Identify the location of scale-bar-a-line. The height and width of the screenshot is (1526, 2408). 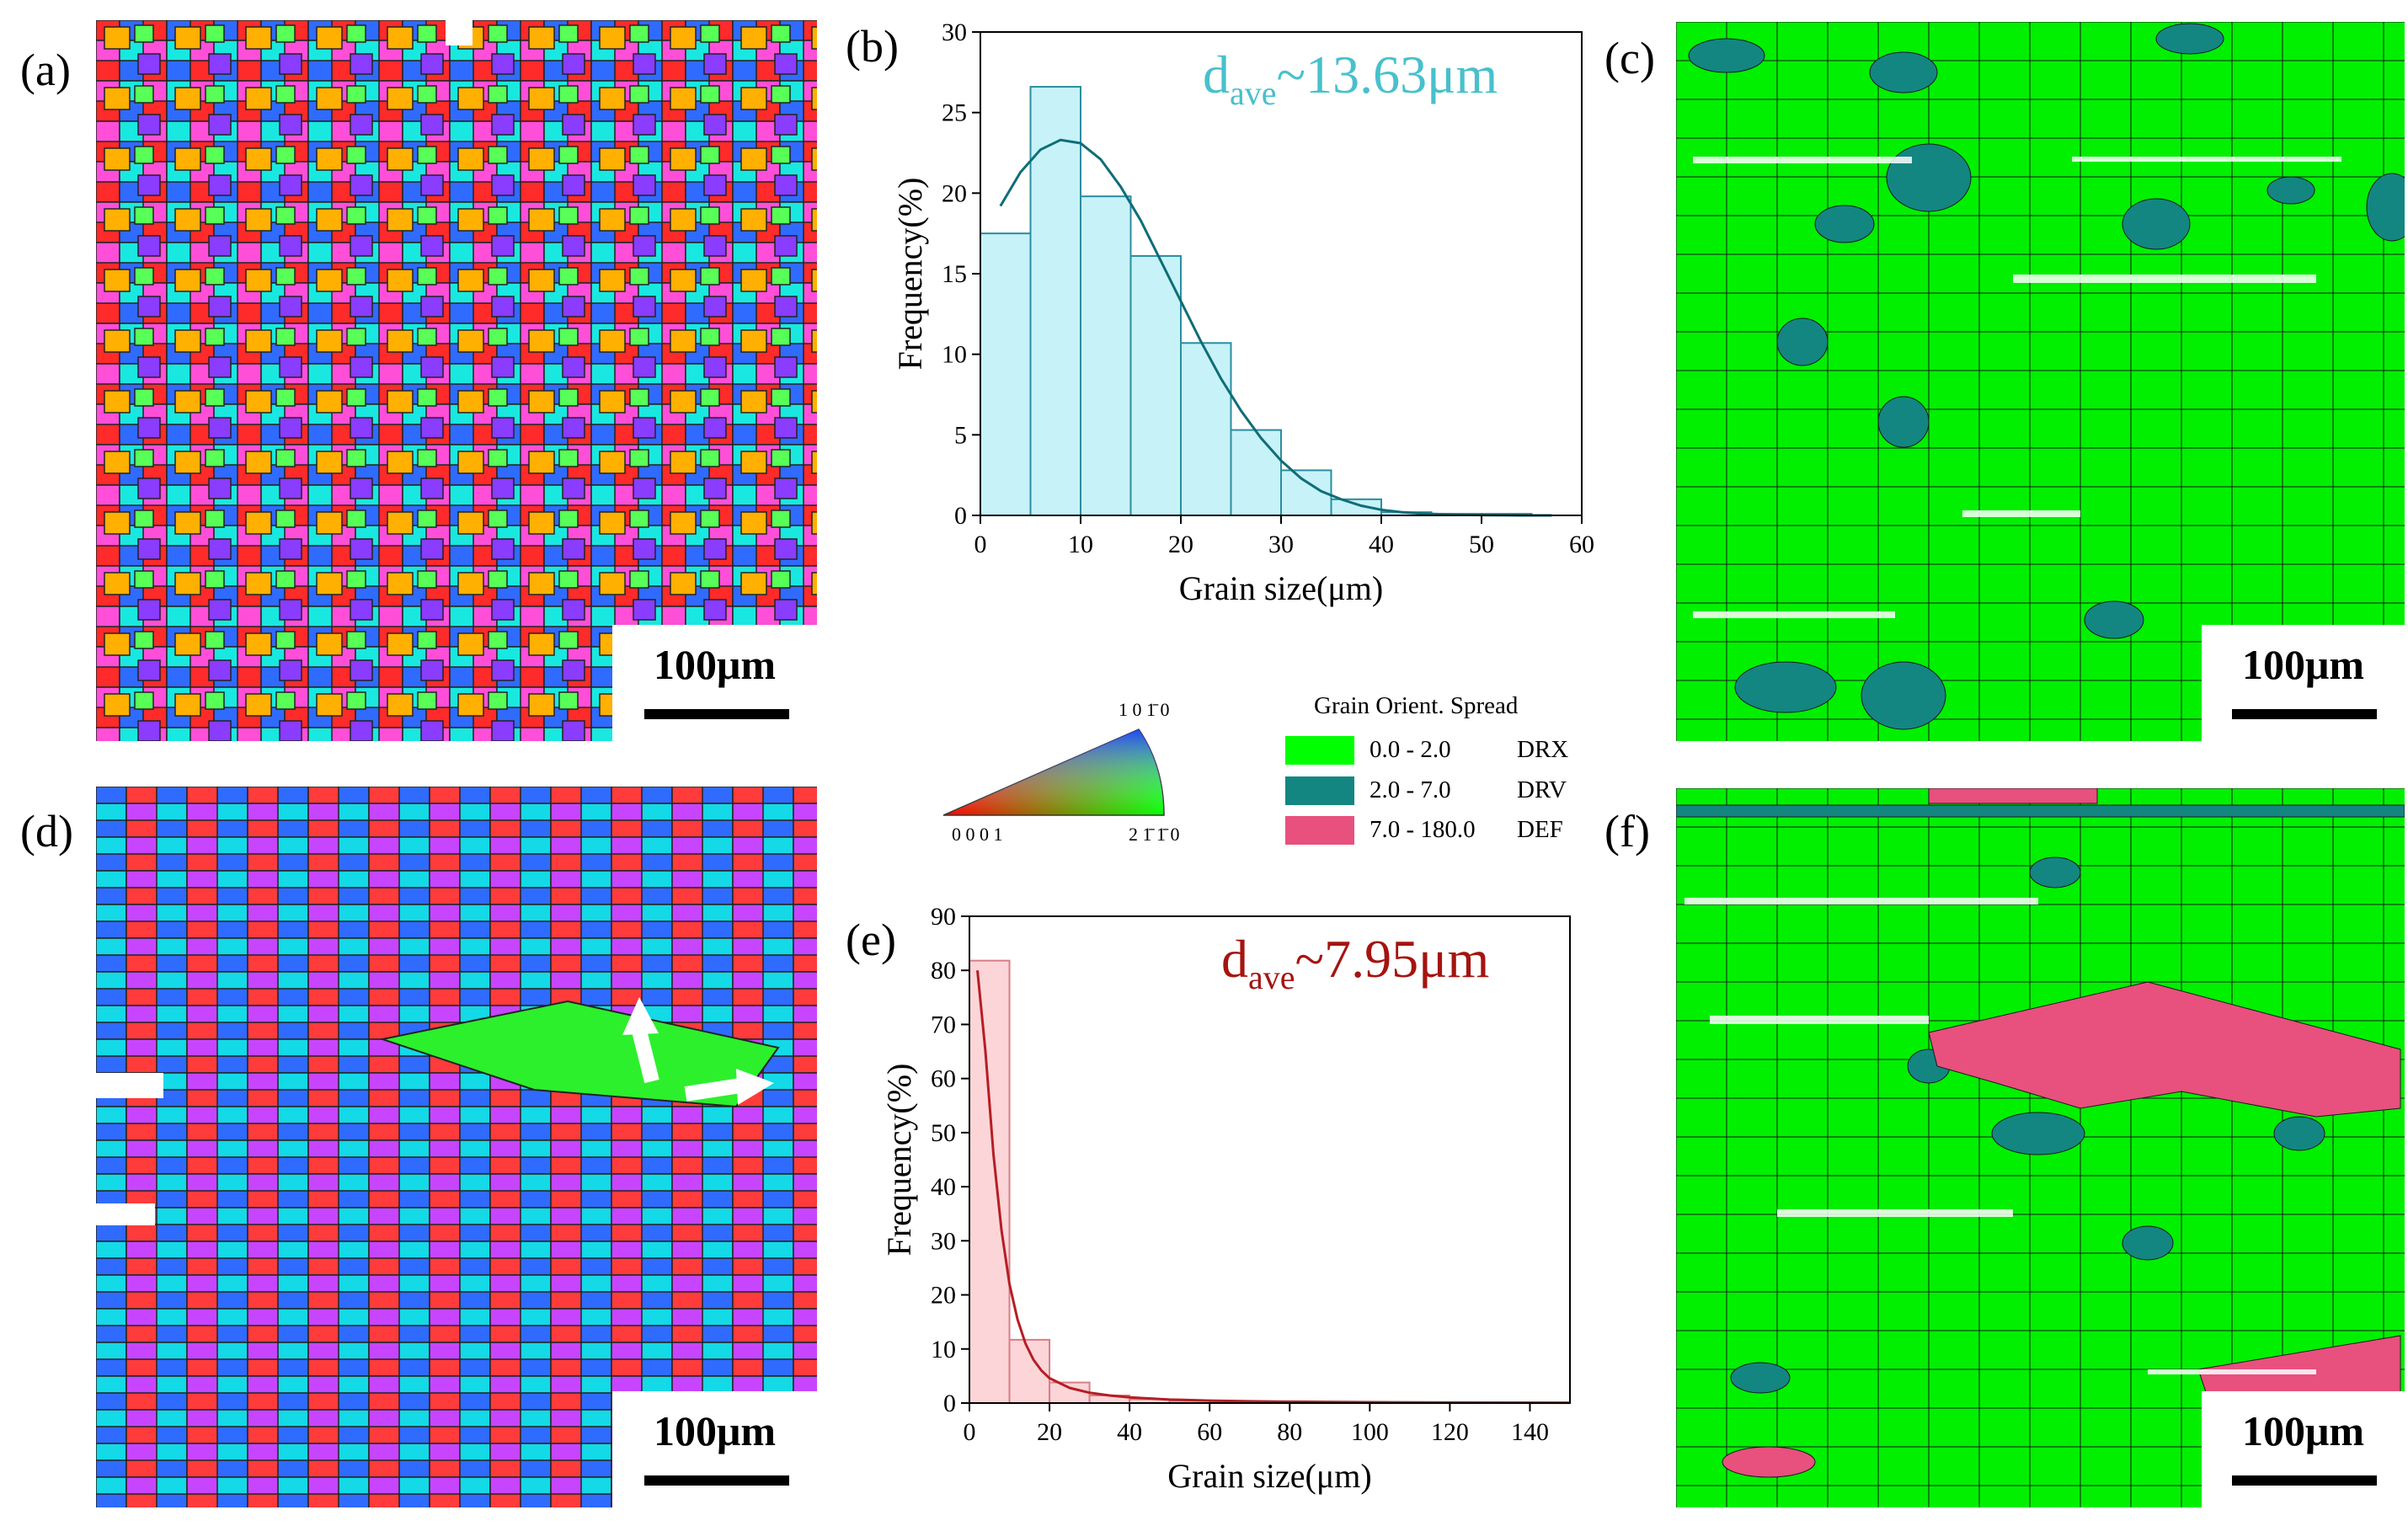
(716, 714).